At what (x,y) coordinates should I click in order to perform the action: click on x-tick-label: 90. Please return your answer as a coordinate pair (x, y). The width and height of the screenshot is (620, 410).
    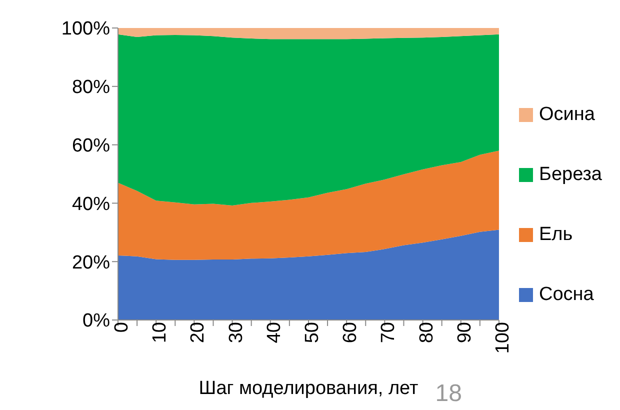
    Looking at the image, I should click on (465, 333).